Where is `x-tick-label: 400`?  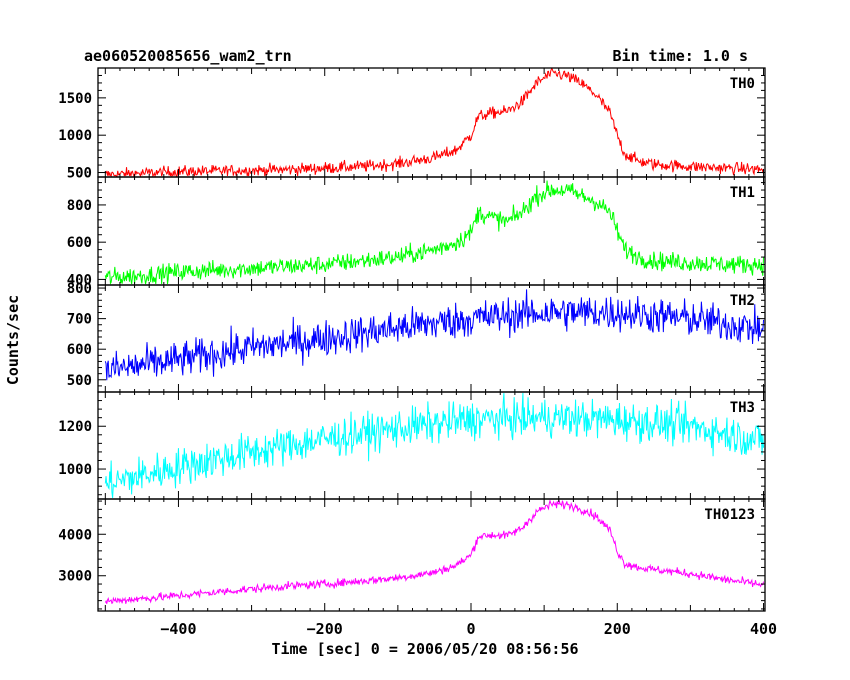
x-tick-label: 400 is located at coordinates (763, 629).